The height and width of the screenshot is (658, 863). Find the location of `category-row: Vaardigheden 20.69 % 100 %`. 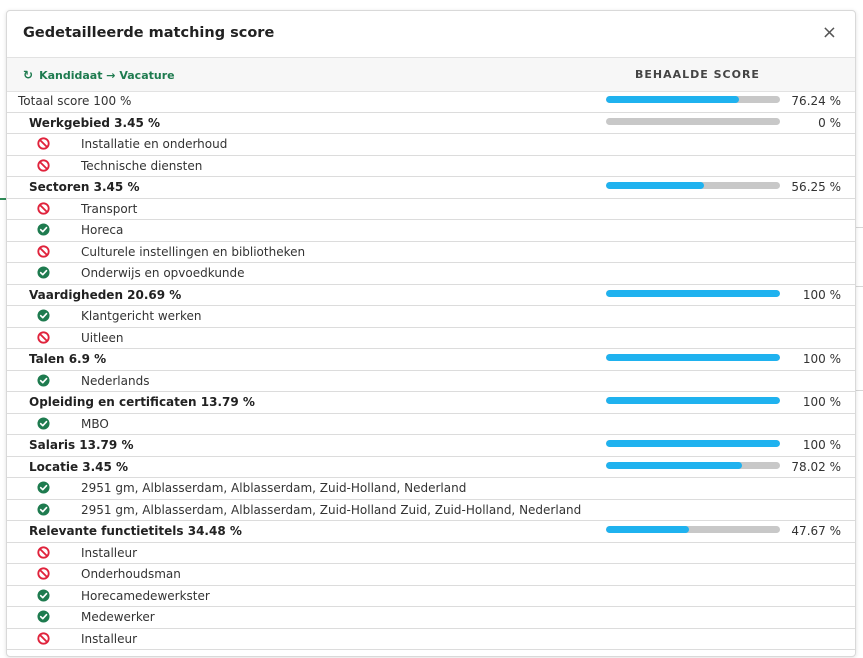

category-row: Vaardigheden 20.69 % 100 % is located at coordinates (431, 295).